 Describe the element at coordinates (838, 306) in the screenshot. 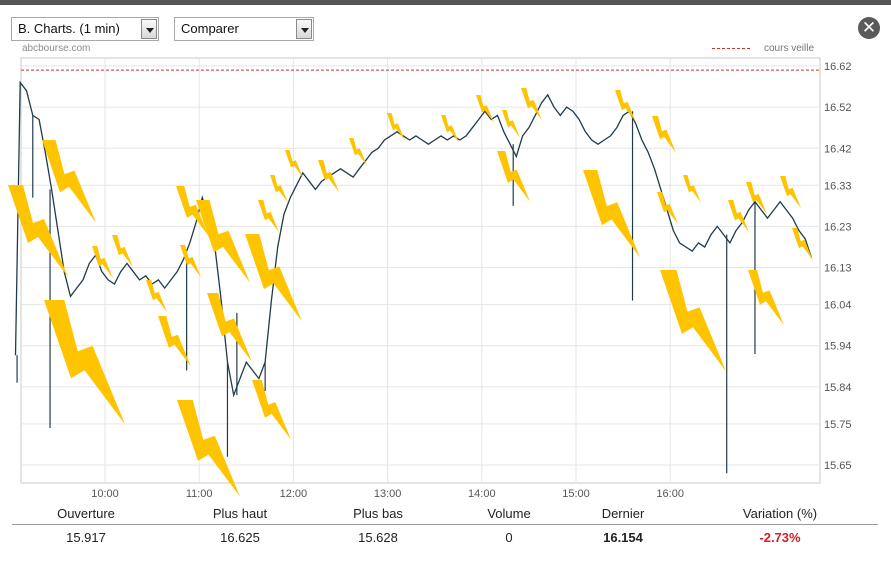

I see `y-tick-label: 16.04` at that location.